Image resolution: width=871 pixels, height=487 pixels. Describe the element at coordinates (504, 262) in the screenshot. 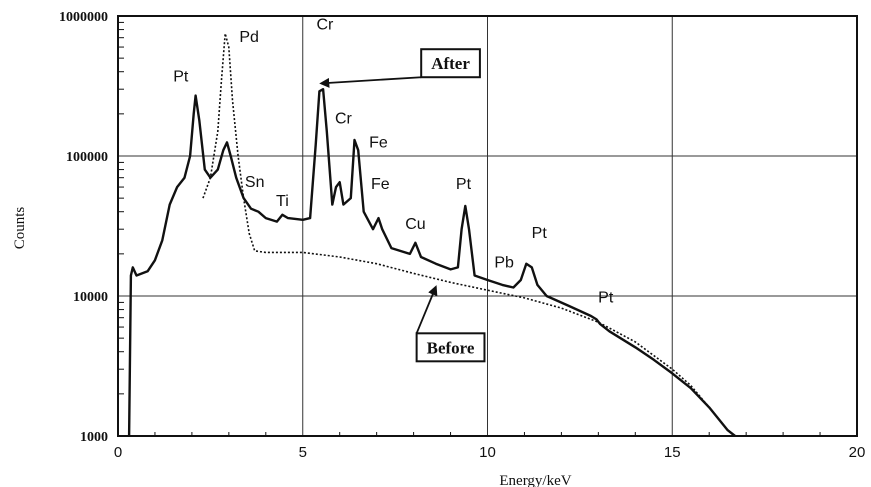

I see `peak-label: Pb` at that location.